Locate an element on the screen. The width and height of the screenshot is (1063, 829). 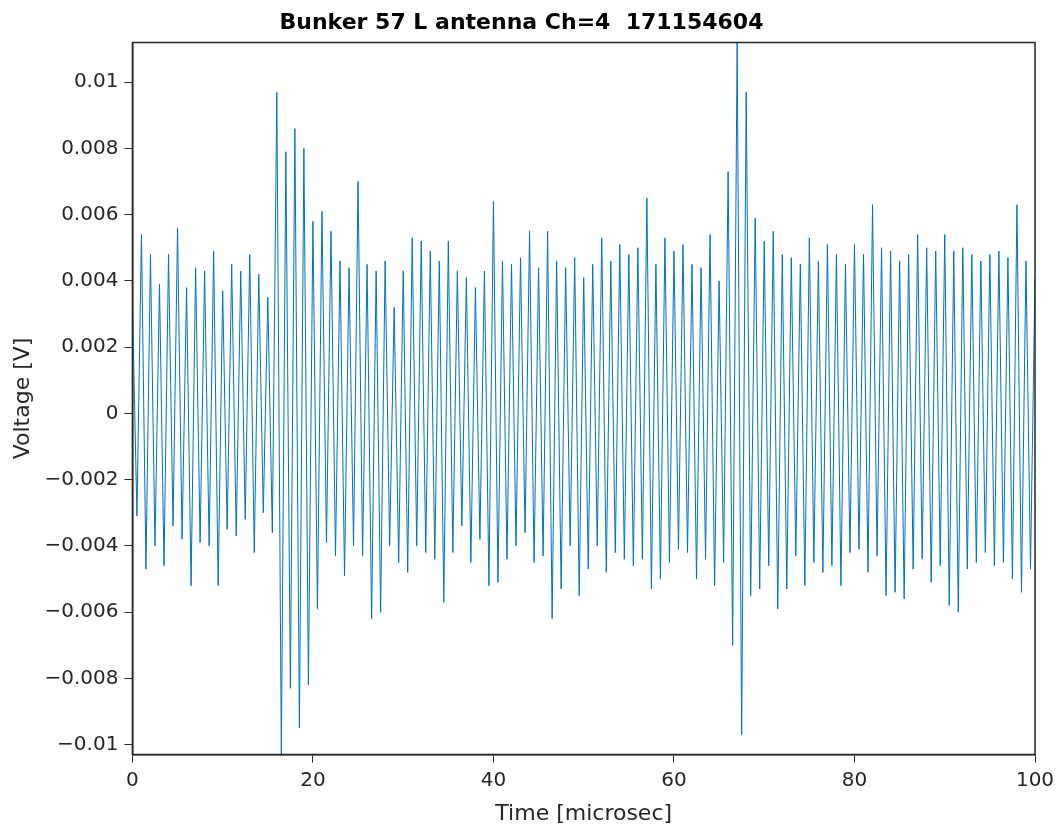
y-axis-title: Voltage [V] is located at coordinates (21, 398).